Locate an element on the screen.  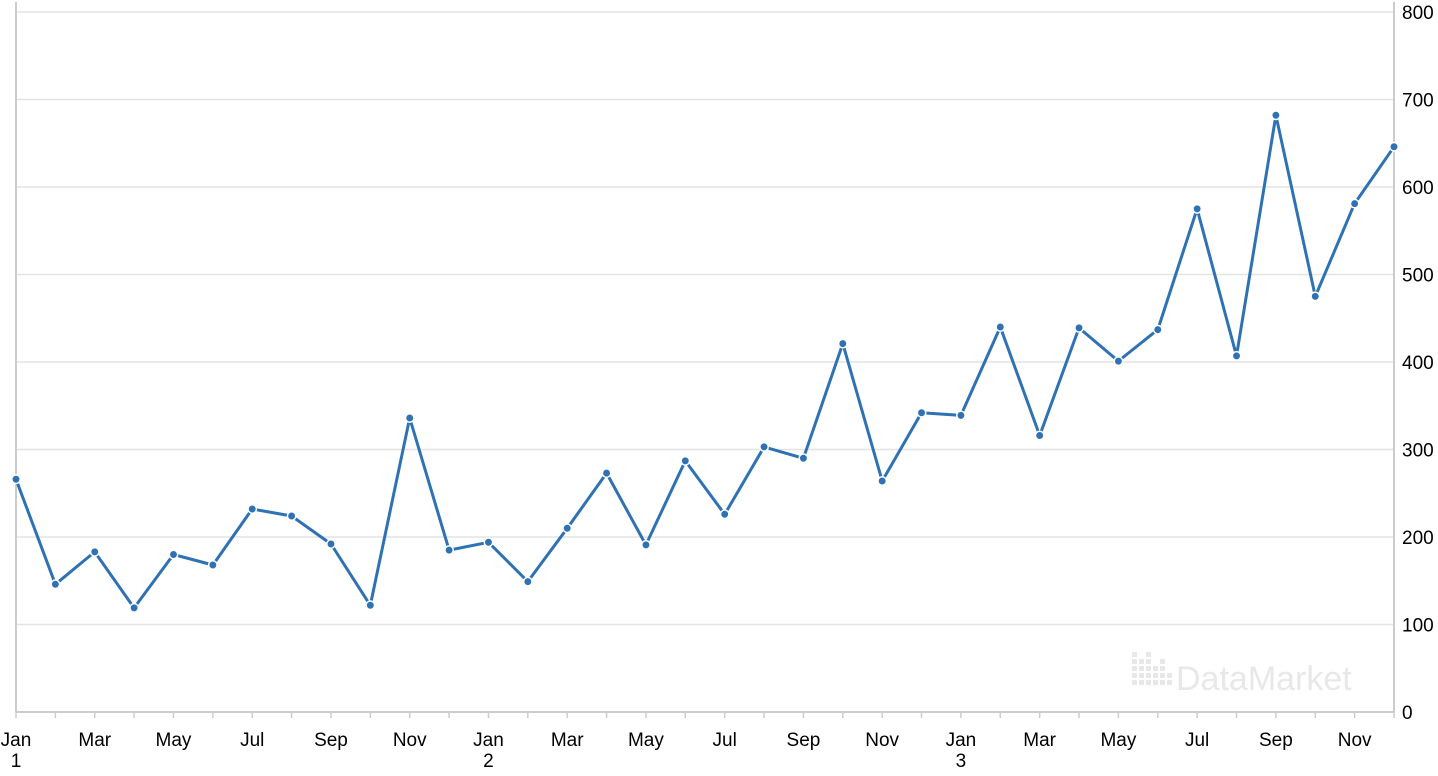
y-tick-label: 200 is located at coordinates (1418, 538).